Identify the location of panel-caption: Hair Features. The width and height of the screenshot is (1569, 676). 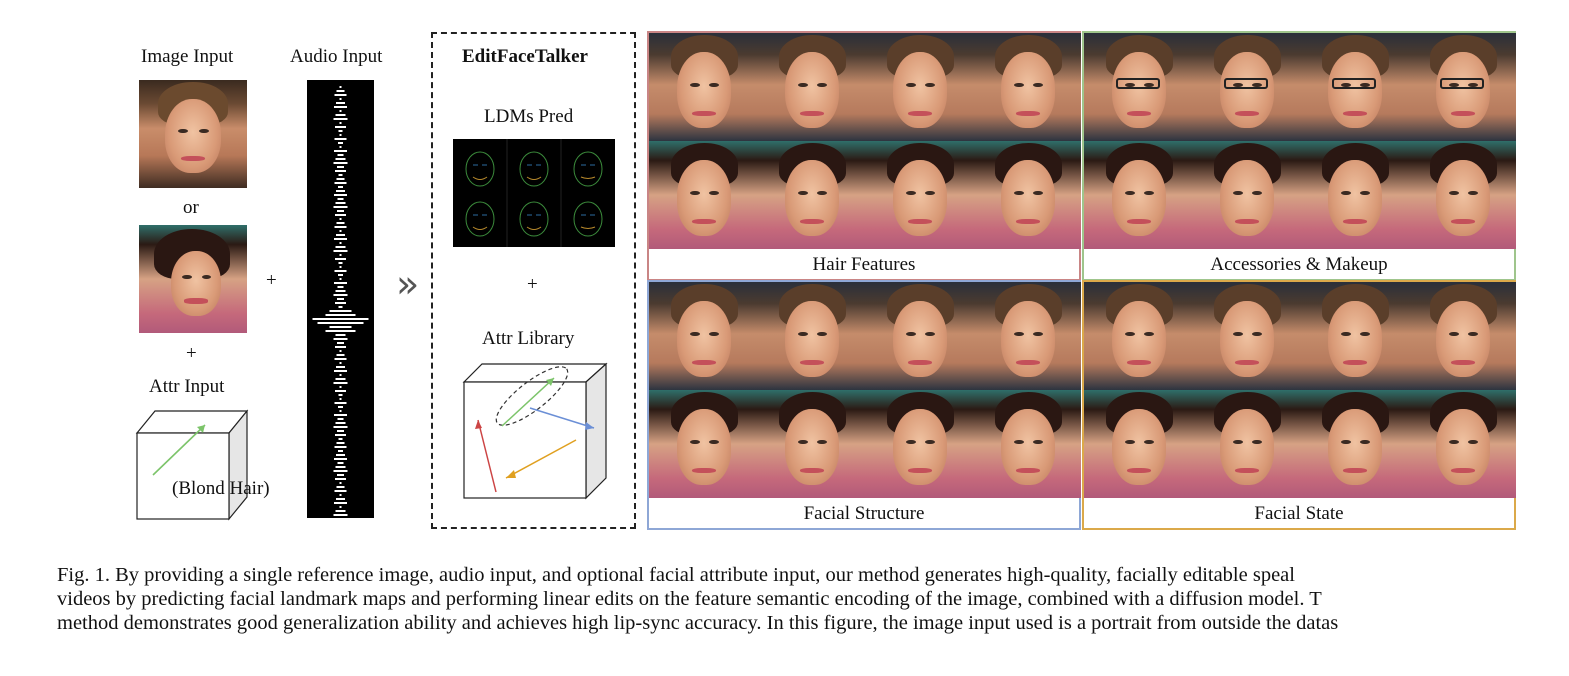
(864, 264).